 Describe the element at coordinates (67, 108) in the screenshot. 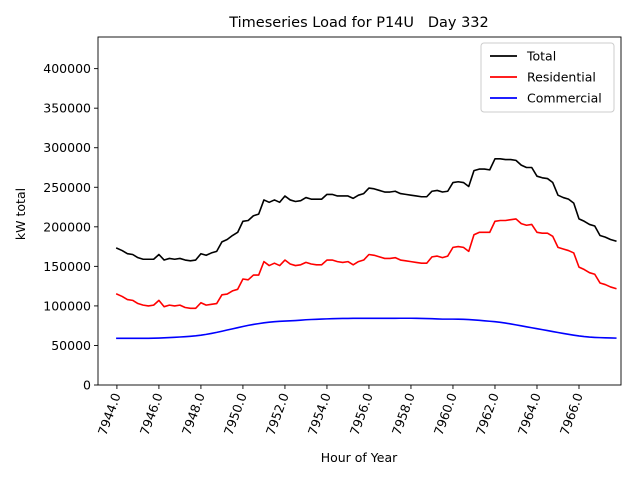

I see `y-tick-label: 350000` at that location.